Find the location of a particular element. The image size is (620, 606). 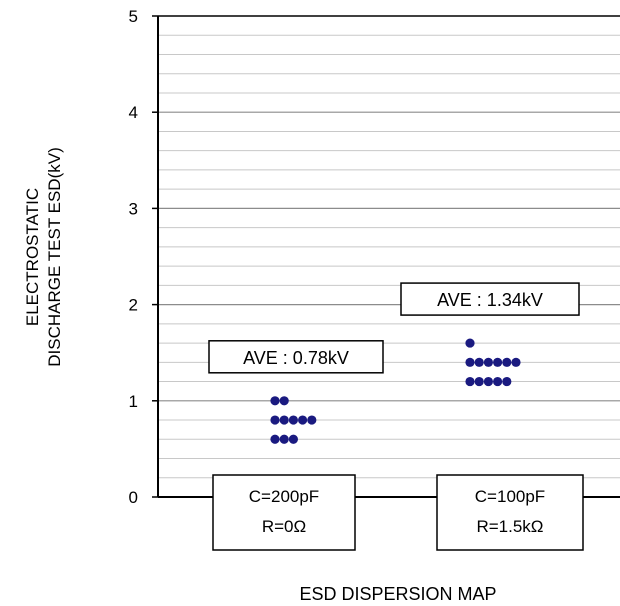

condition-label: C=200pF is located at coordinates (284, 496).